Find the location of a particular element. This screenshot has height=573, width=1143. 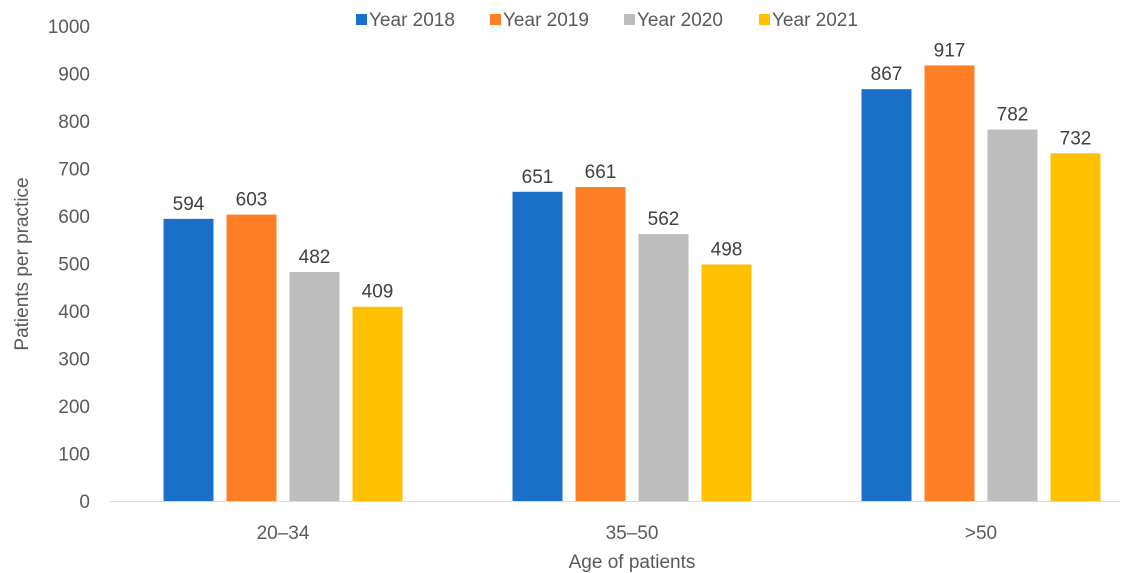

data-label: 603 is located at coordinates (252, 200).